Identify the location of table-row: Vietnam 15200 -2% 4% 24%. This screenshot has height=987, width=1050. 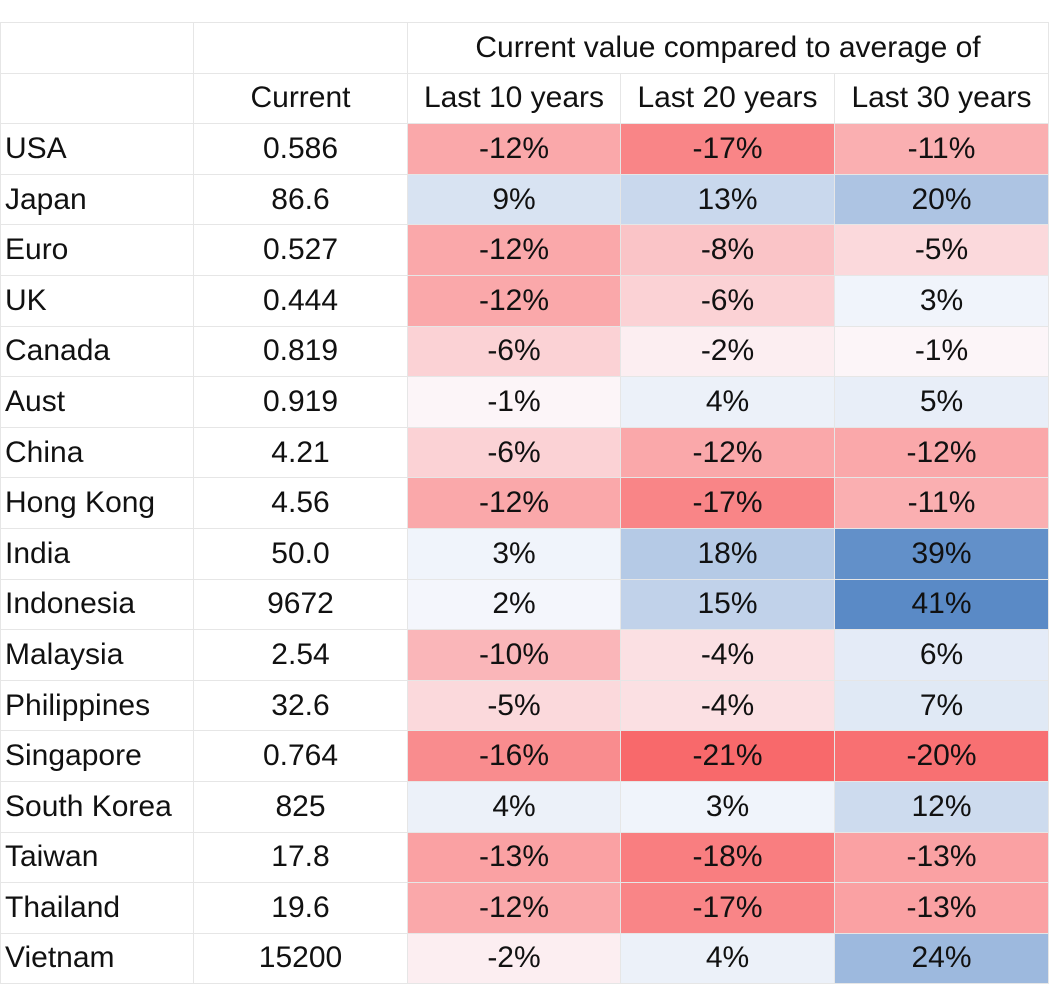
(524, 958).